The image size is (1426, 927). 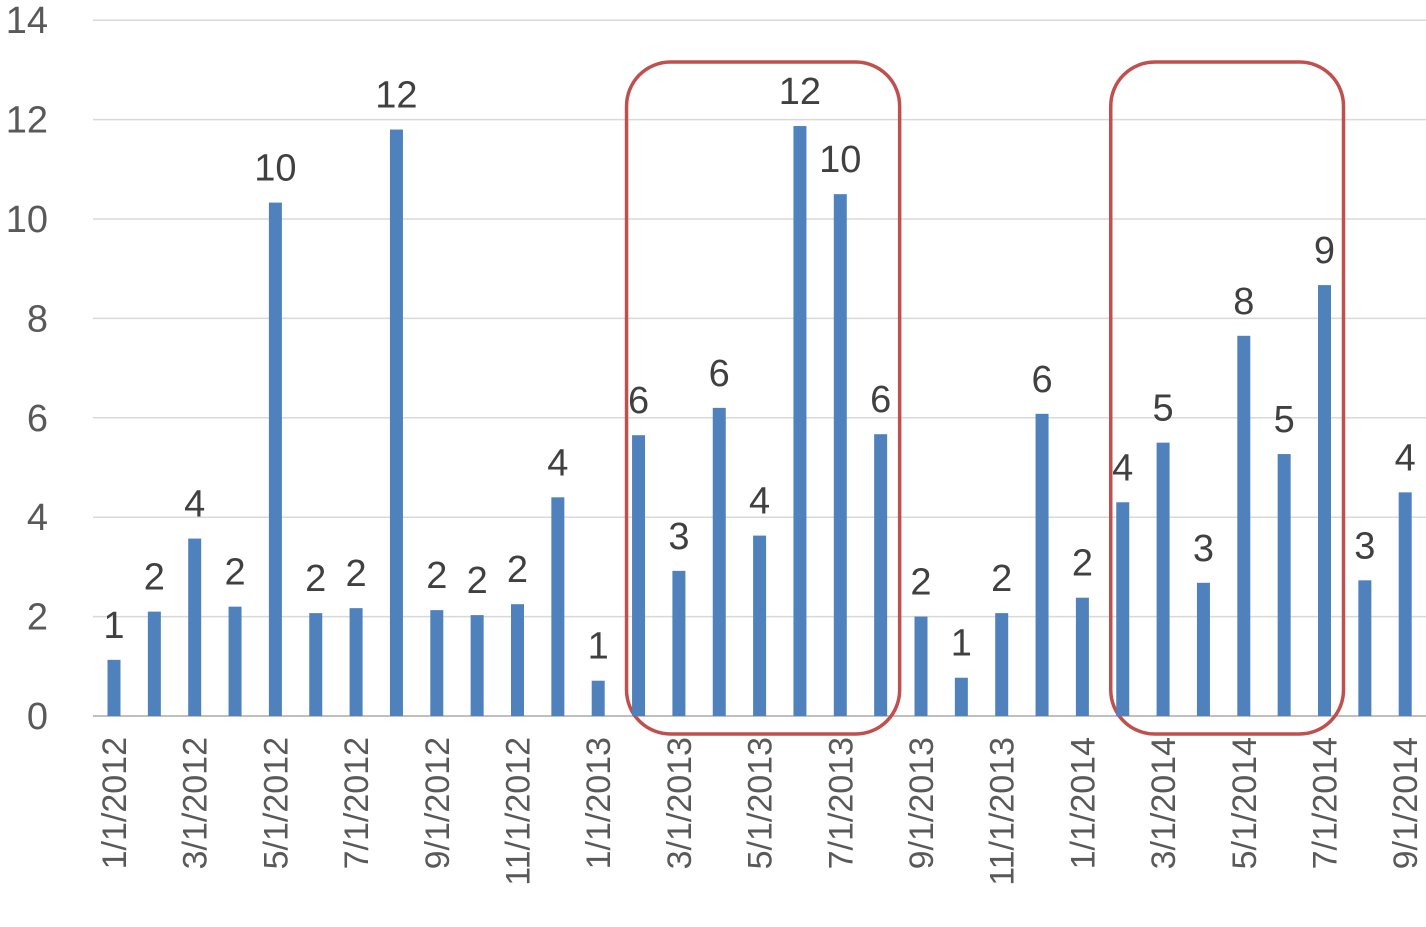 What do you see at coordinates (196, 803) in the screenshot?
I see `x-tick-label: 3/1/2012` at bounding box center [196, 803].